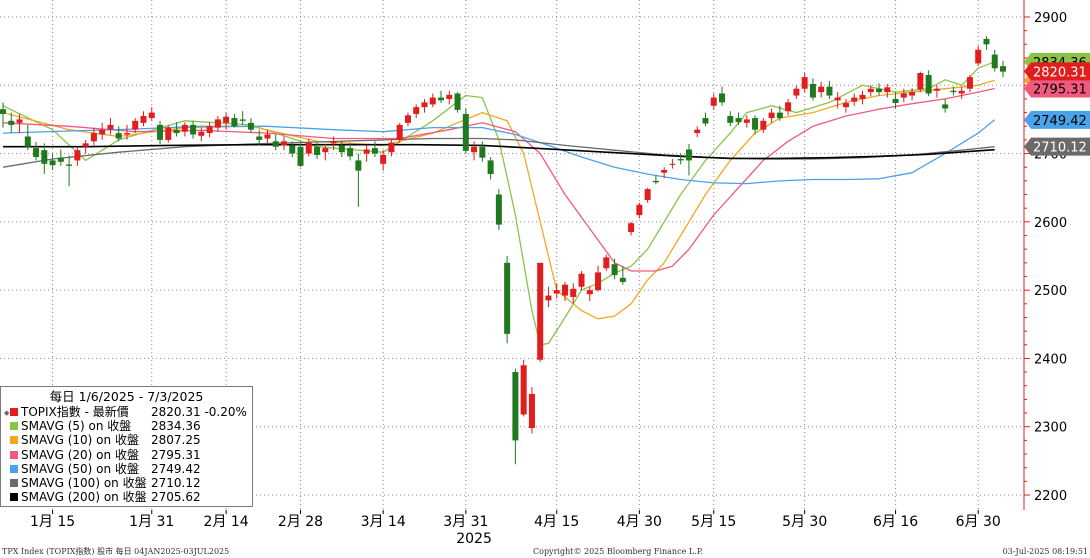  Describe the element at coordinates (1057, 71) in the screenshot. I see `last-value-badge: 2820.31` at that location.